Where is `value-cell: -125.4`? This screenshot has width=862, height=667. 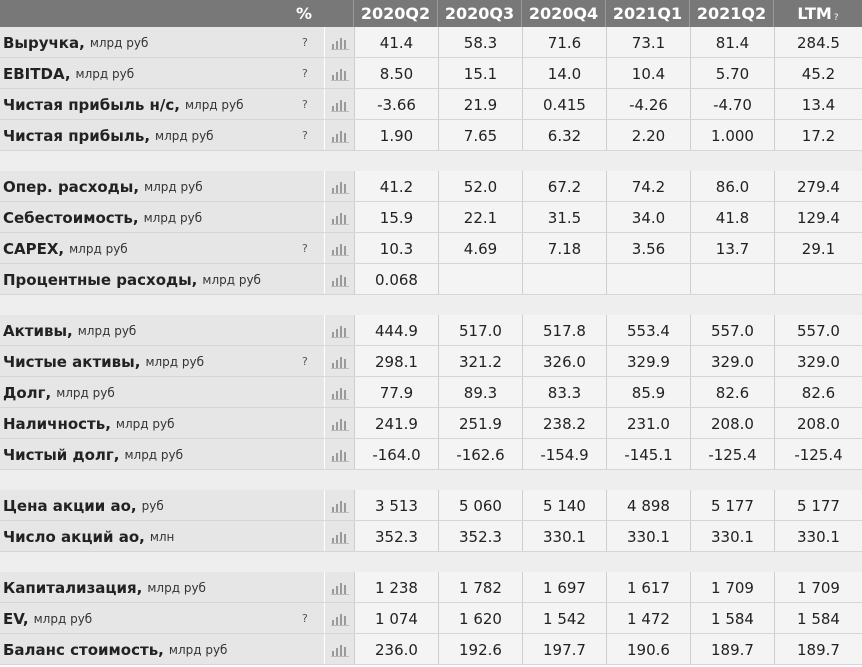
value-cell: -125.4 is located at coordinates (732, 454).